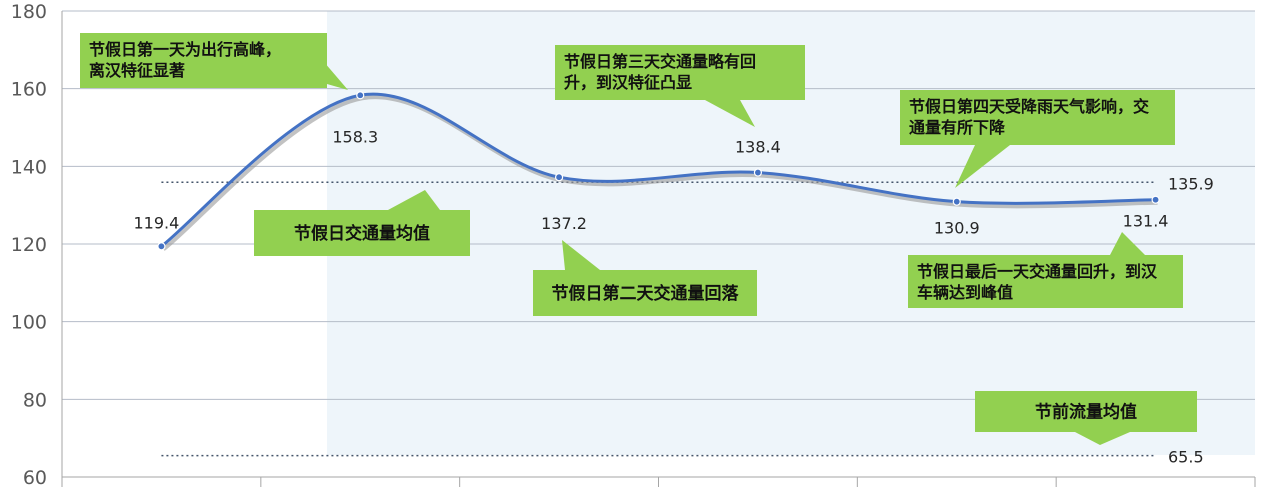 The height and width of the screenshot is (488, 1268). Describe the element at coordinates (157, 222) in the screenshot. I see `data-label: 119.4` at that location.